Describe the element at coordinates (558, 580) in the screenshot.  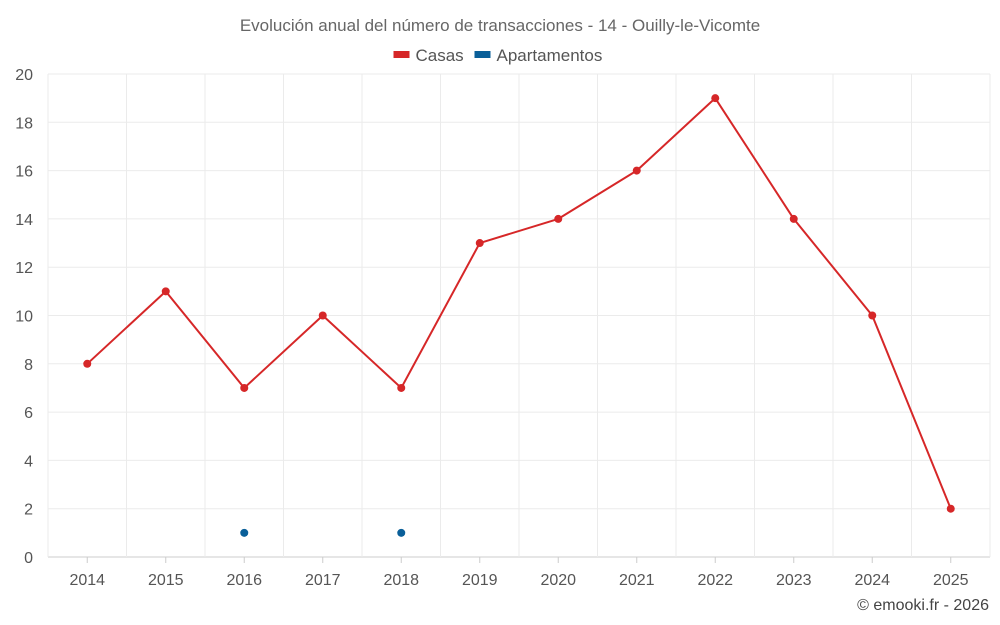
I see `x-tick-label: 2020` at that location.